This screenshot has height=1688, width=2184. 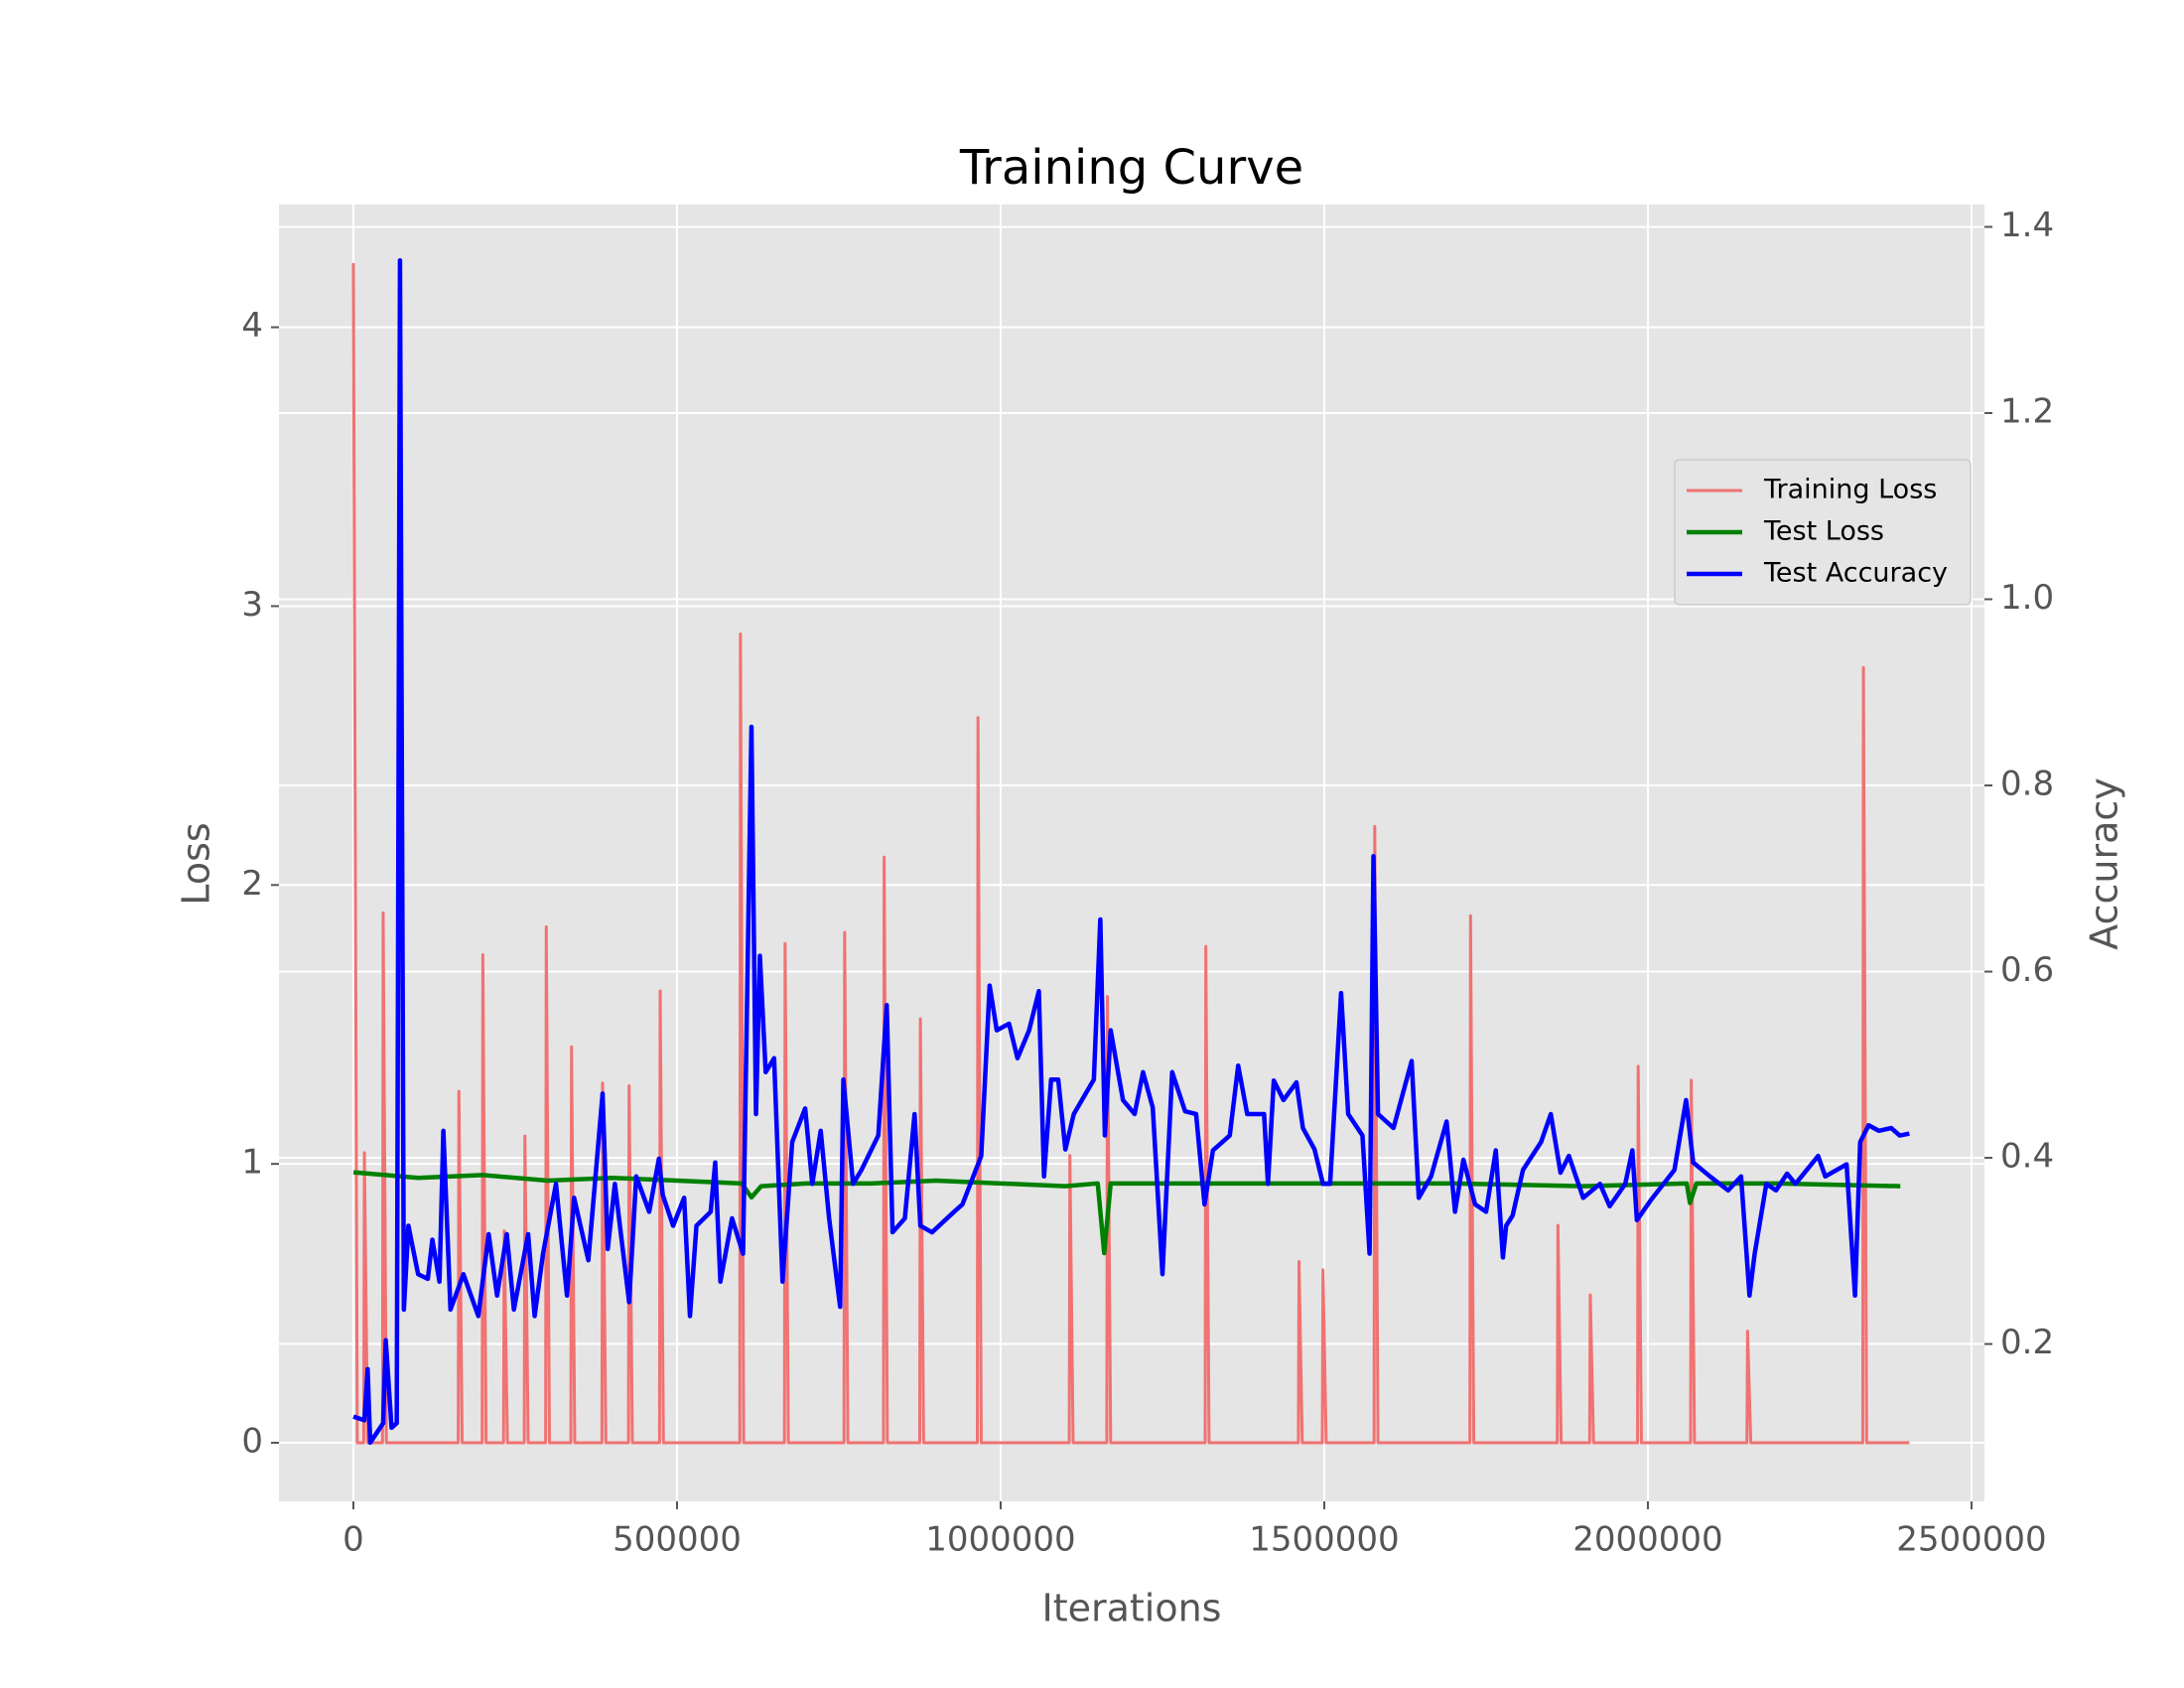 I want to click on y2-tick-label: 0.6, so click(x=2027, y=970).